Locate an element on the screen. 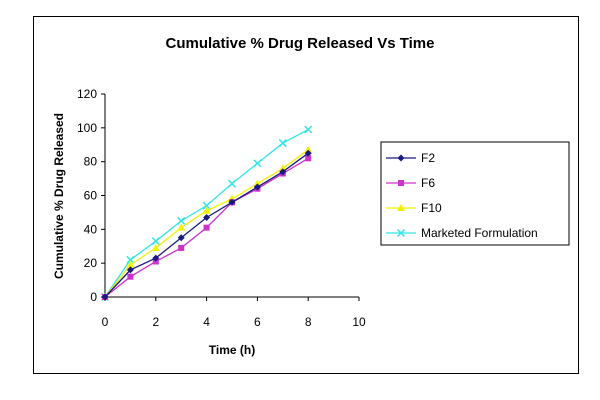 This screenshot has width=600, height=400. legend-label: F2 is located at coordinates (428, 158).